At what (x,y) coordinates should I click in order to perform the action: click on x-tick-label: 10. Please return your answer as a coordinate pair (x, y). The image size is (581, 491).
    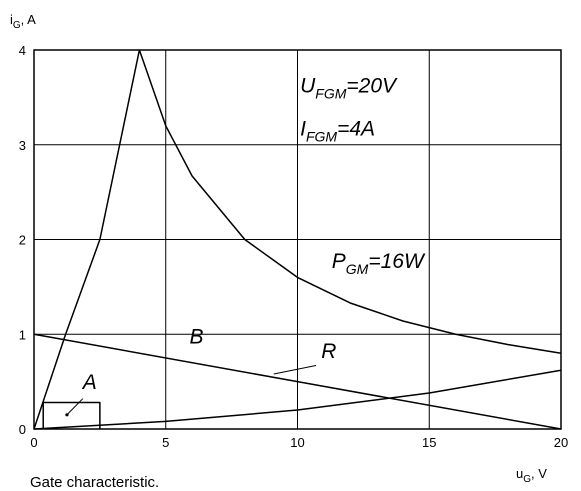
    Looking at the image, I should click on (297, 442).